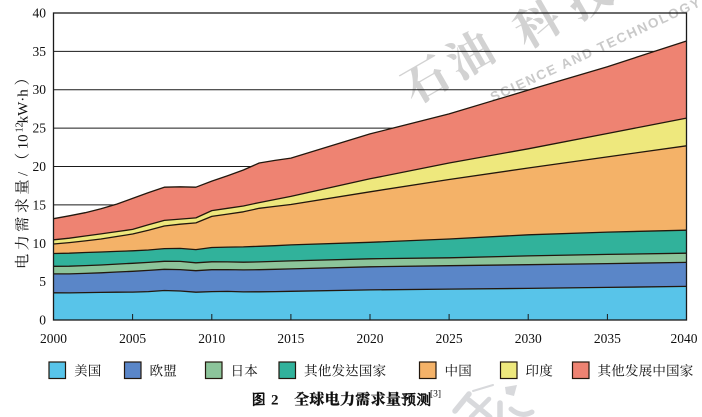  Describe the element at coordinates (42, 320) in the screenshot. I see `svg-text: 0` at that location.